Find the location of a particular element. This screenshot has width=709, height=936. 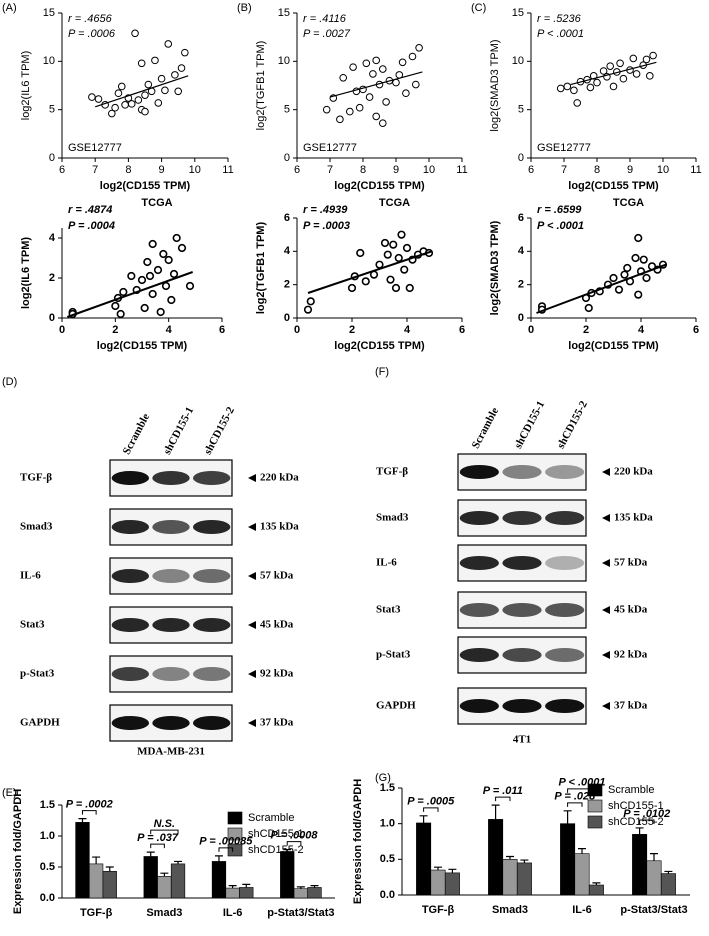

stat-annotation: r = .4874 is located at coordinates (90, 210).